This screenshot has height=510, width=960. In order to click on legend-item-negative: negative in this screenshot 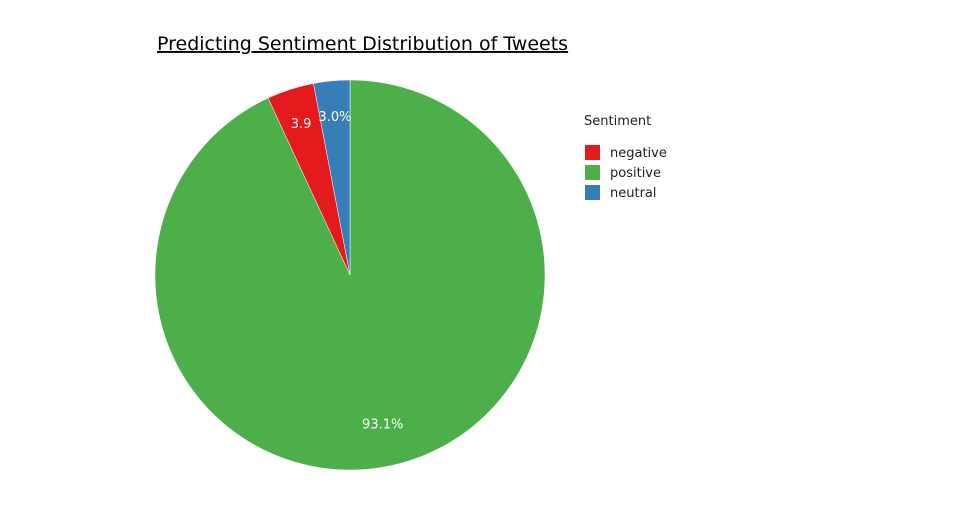, I will do `click(626, 153)`.